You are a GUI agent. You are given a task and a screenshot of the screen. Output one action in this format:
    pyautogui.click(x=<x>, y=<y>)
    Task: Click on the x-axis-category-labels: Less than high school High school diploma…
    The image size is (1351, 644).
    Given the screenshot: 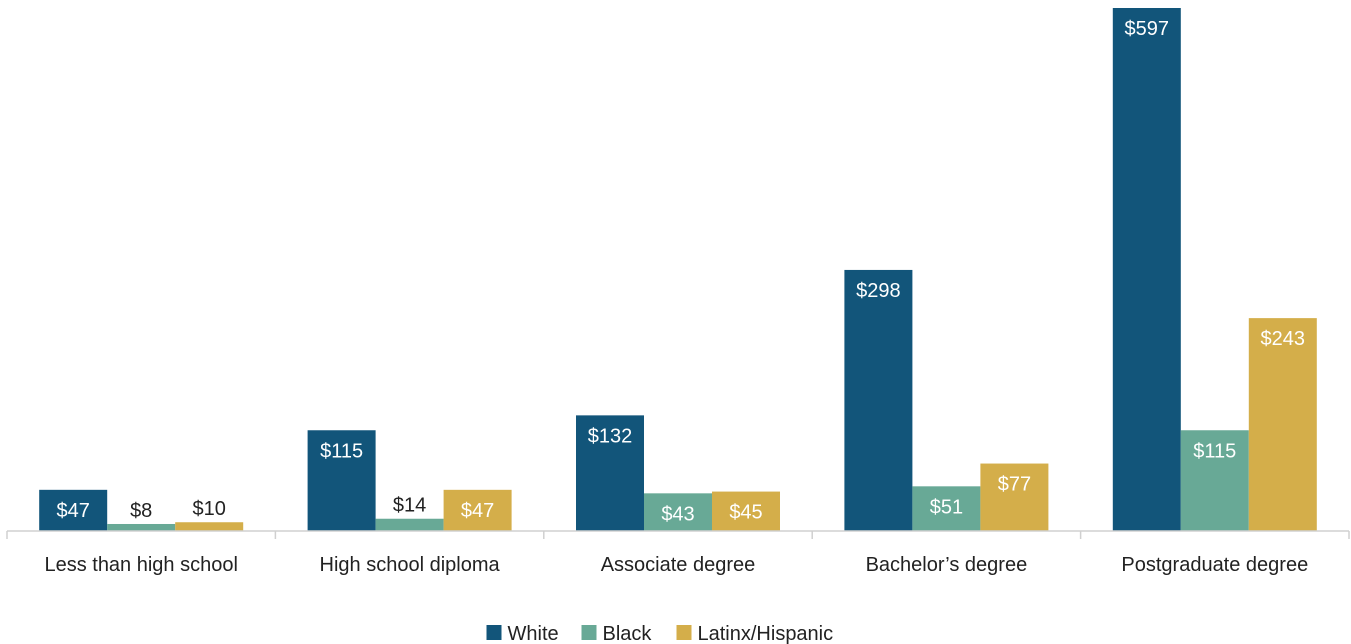 What is the action you would take?
    pyautogui.click(x=676, y=565)
    